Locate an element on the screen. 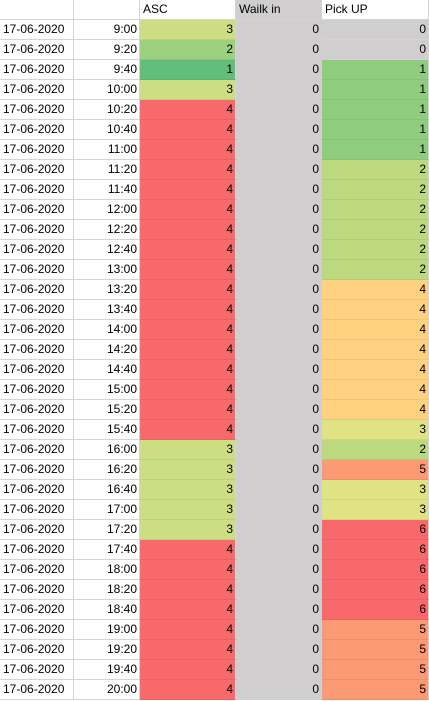 The height and width of the screenshot is (701, 429). pick-up-cell: 6 is located at coordinates (375, 550).